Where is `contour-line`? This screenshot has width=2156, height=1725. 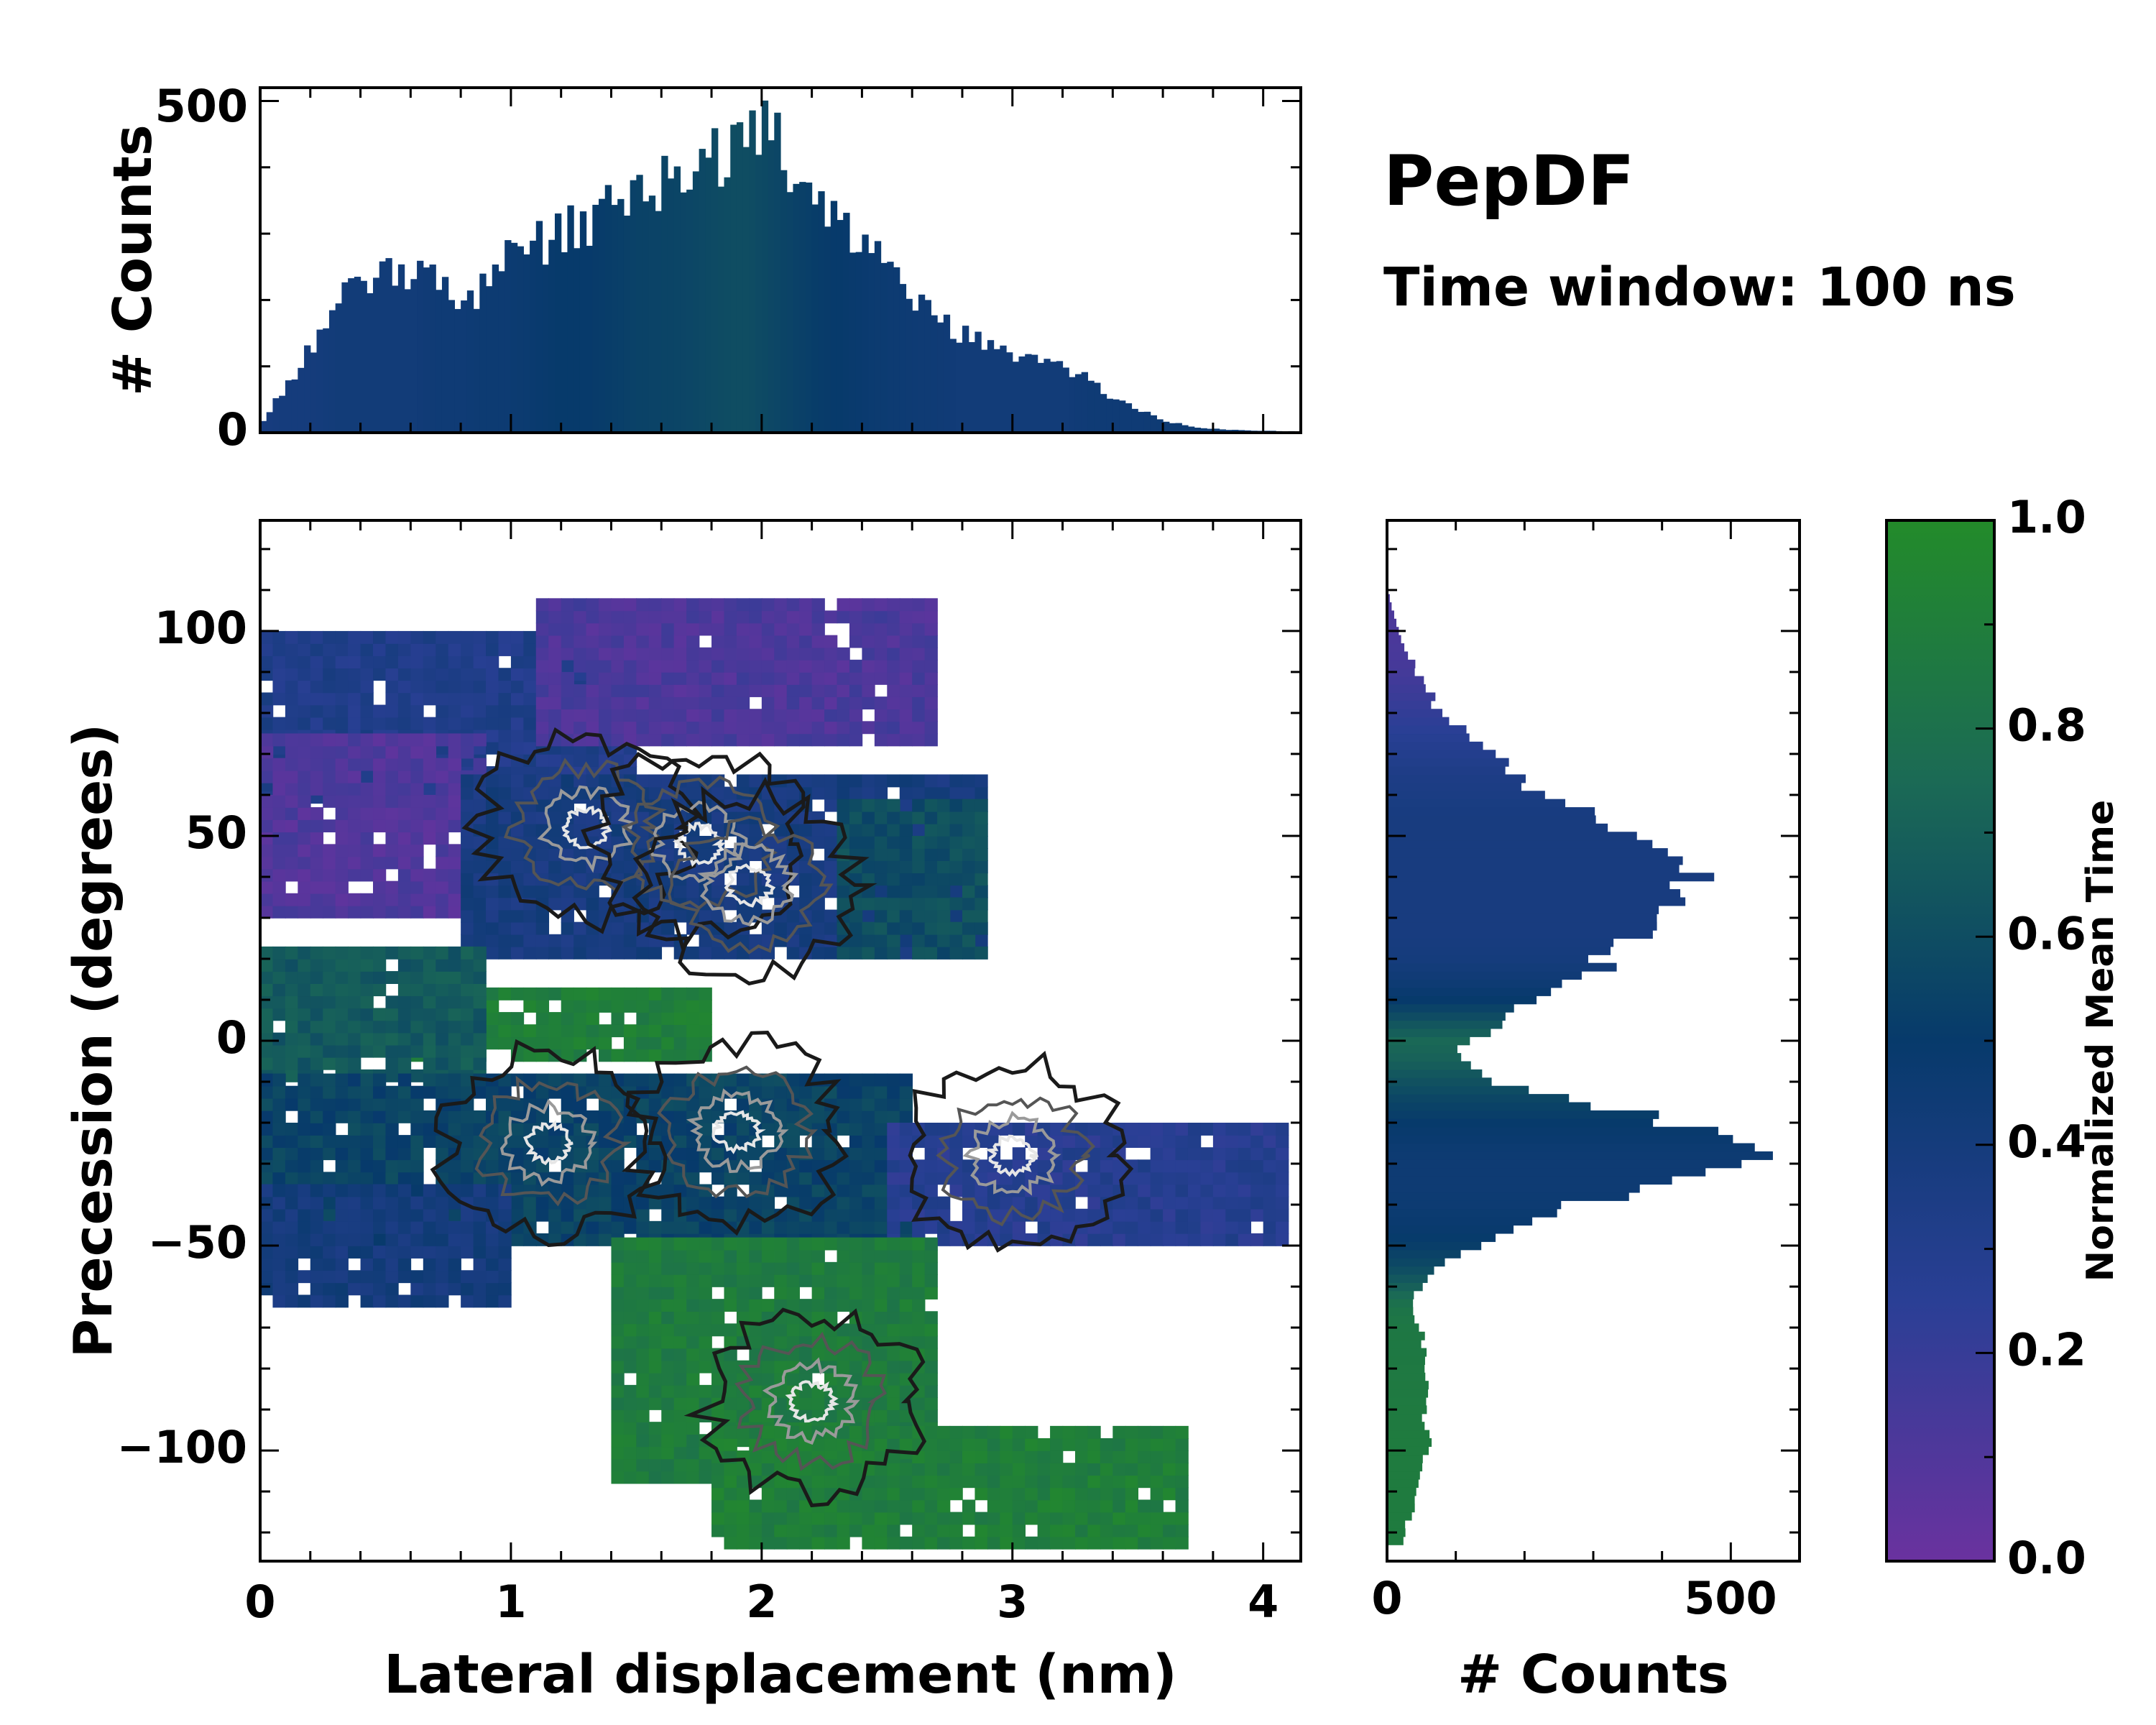 contour-line is located at coordinates (805, 1407).